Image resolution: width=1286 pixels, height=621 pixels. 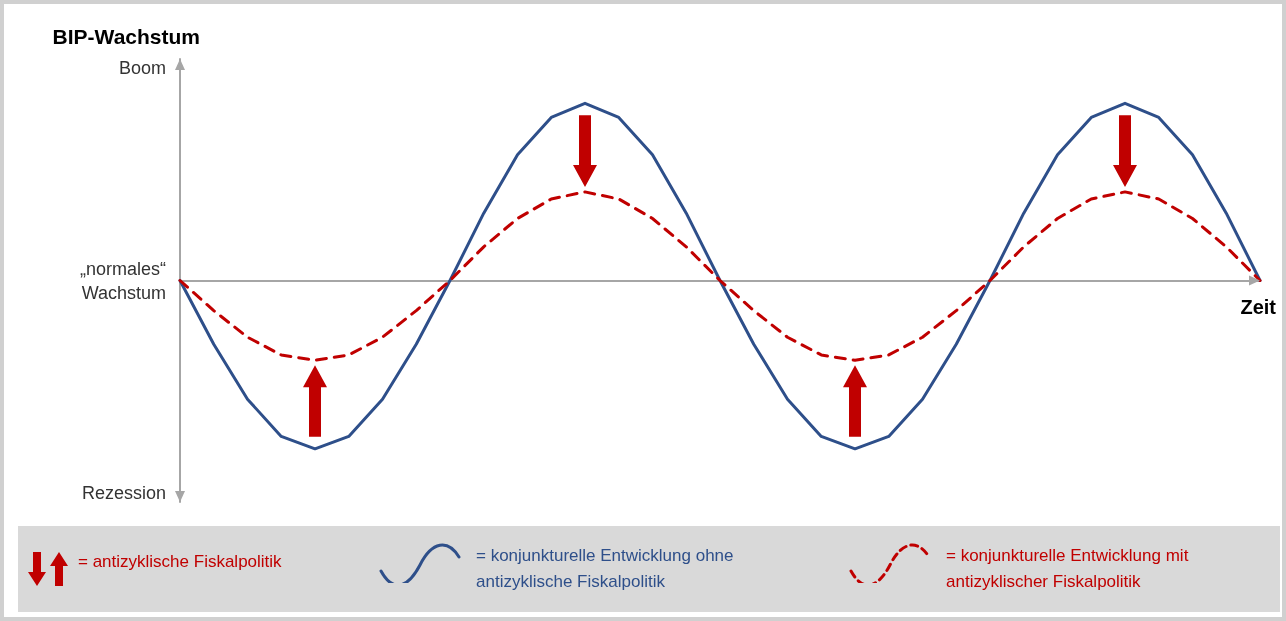 I want to click on y-axis-title: BIP-Wachstum, so click(x=126, y=36).